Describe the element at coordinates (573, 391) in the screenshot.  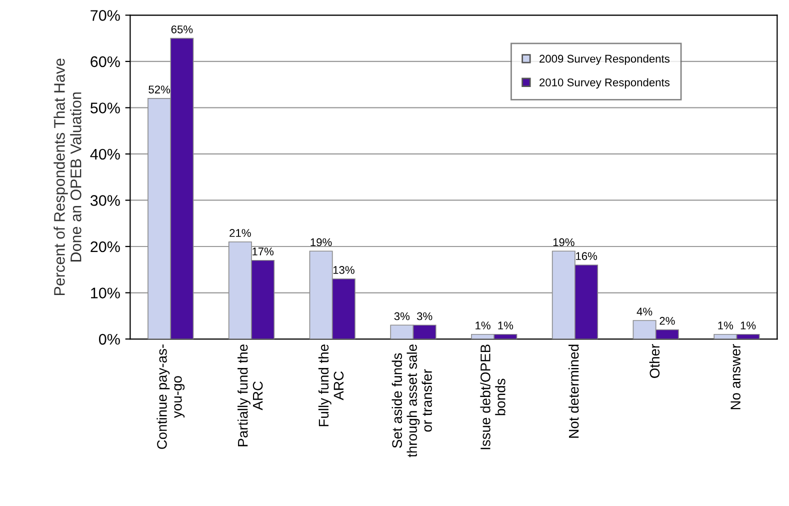
I see `x-tick-label: Not determined` at that location.